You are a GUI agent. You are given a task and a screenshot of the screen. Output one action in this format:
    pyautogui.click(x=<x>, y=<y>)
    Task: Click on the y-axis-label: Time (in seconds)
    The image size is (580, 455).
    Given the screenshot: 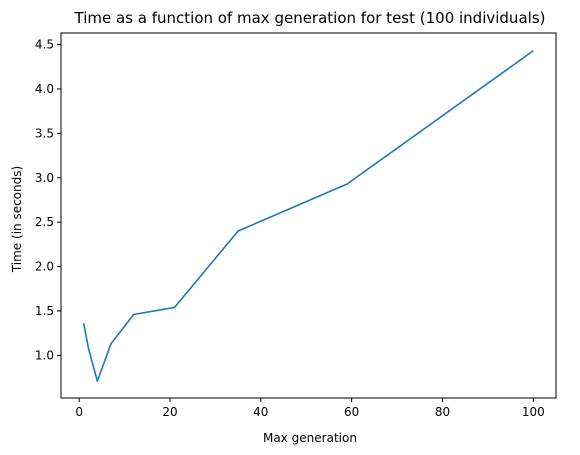 What is the action you would take?
    pyautogui.click(x=17, y=219)
    